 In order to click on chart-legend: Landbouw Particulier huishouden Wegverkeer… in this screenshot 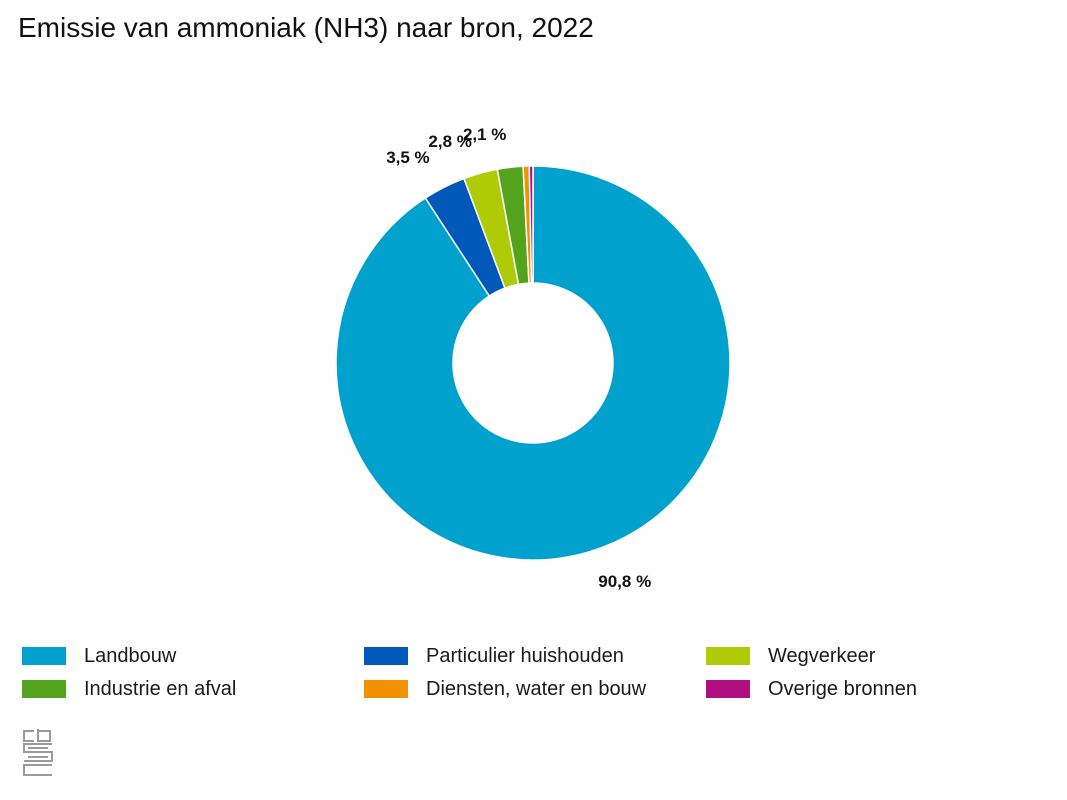, I will do `click(532, 672)`.